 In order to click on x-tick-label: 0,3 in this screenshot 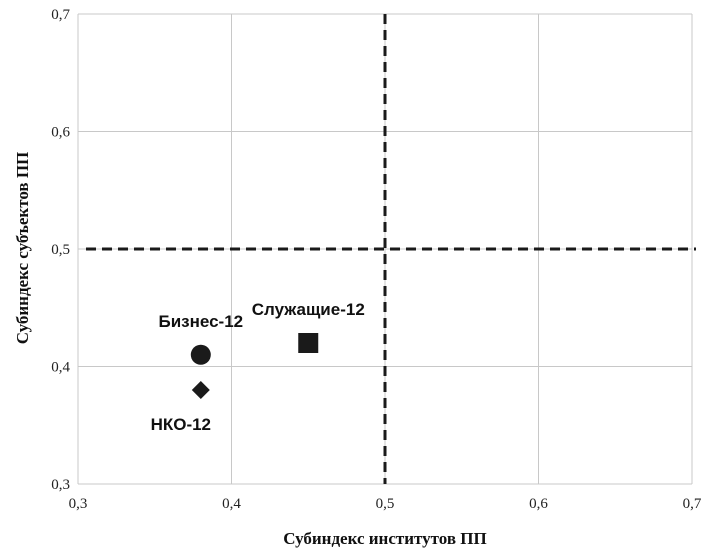, I will do `click(78, 504)`.